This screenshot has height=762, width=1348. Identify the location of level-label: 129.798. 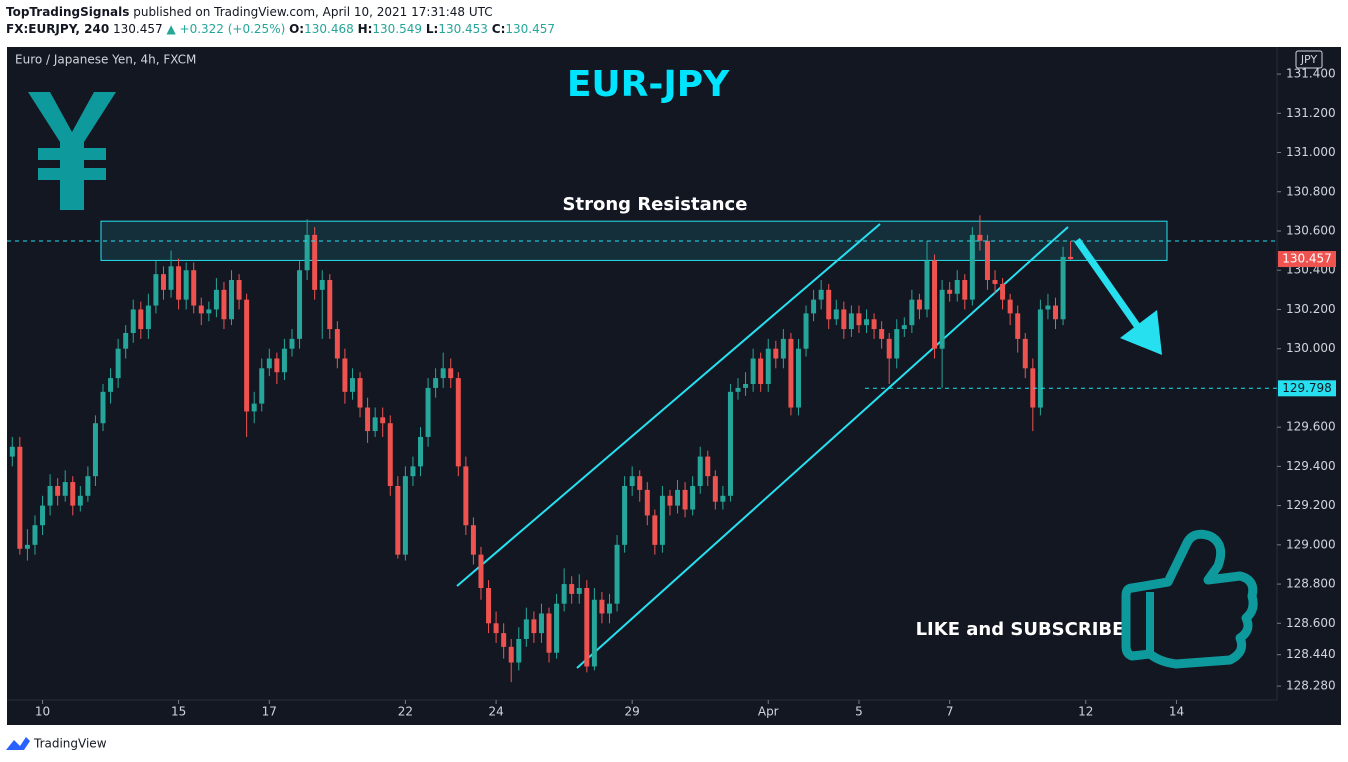
(1307, 388).